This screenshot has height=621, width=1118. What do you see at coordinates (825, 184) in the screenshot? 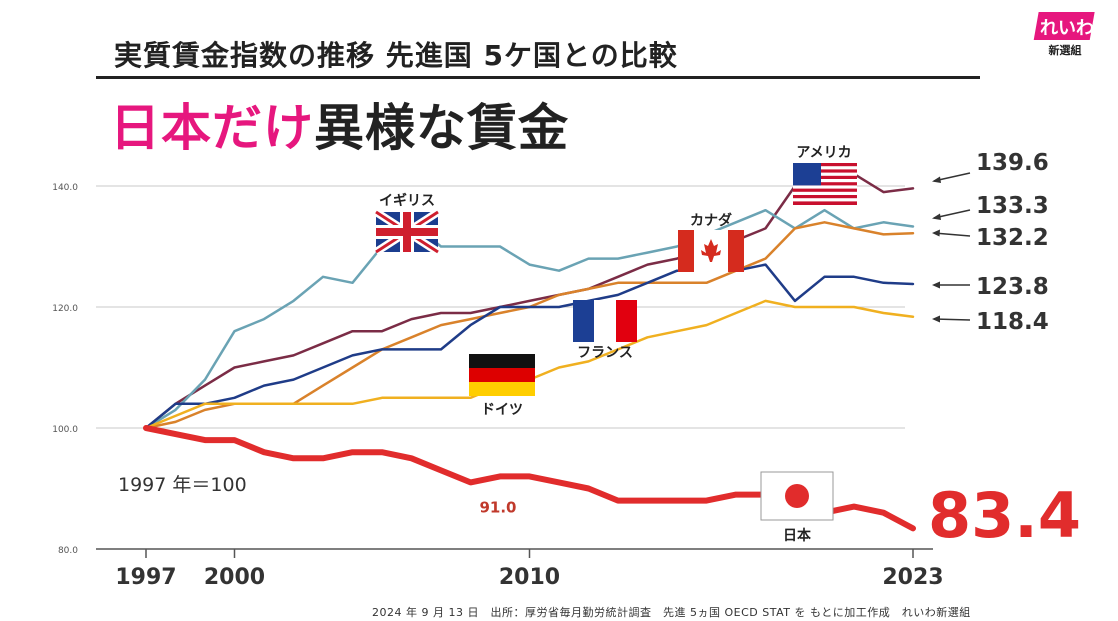
I see `usa-flag` at bounding box center [825, 184].